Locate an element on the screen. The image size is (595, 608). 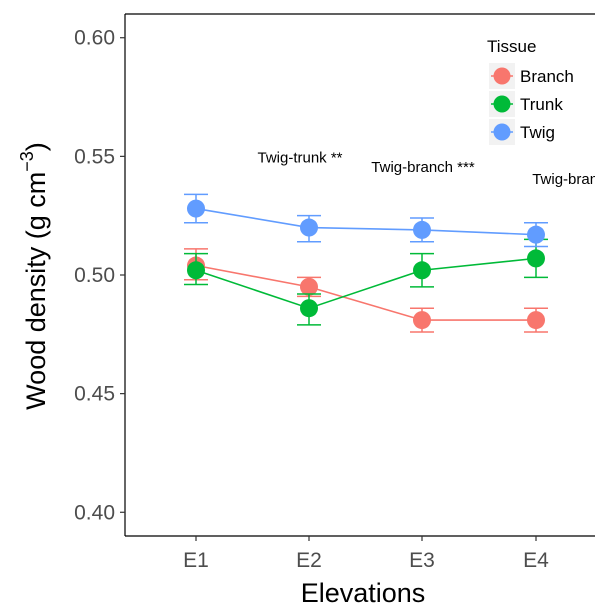
legend-item-twig: Twig is located at coordinates (522, 132).